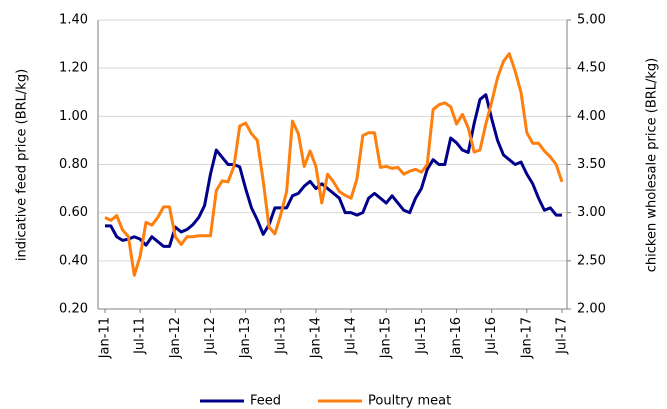 The width and height of the screenshot is (667, 409). I want to click on legend-label: Feed, so click(265, 401).